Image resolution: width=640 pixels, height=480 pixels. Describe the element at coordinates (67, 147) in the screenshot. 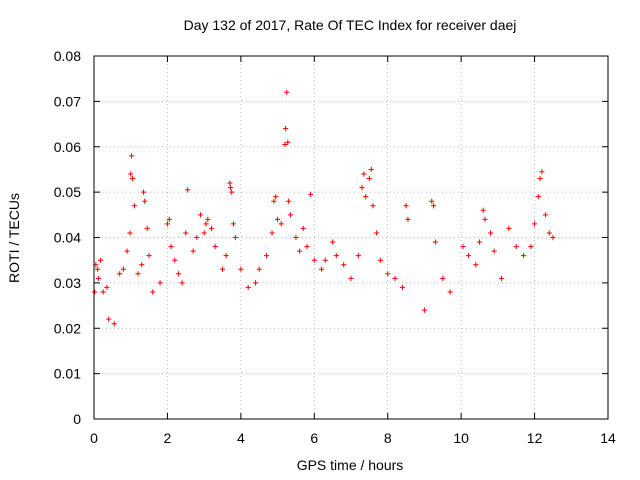

I see `y-tick-label: 0.06` at that location.